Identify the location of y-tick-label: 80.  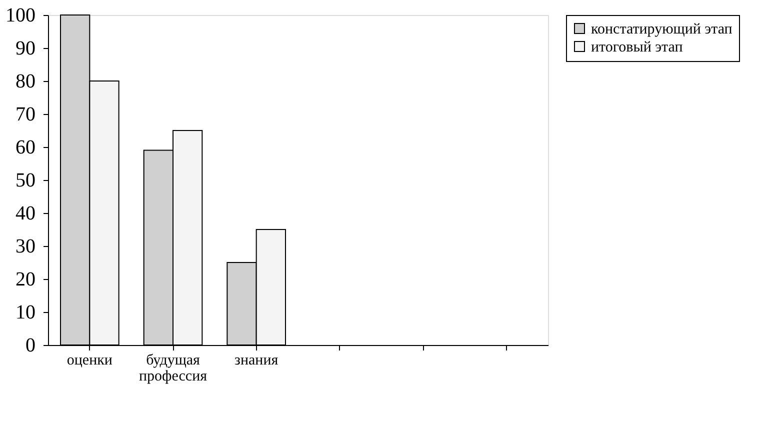
(26, 81).